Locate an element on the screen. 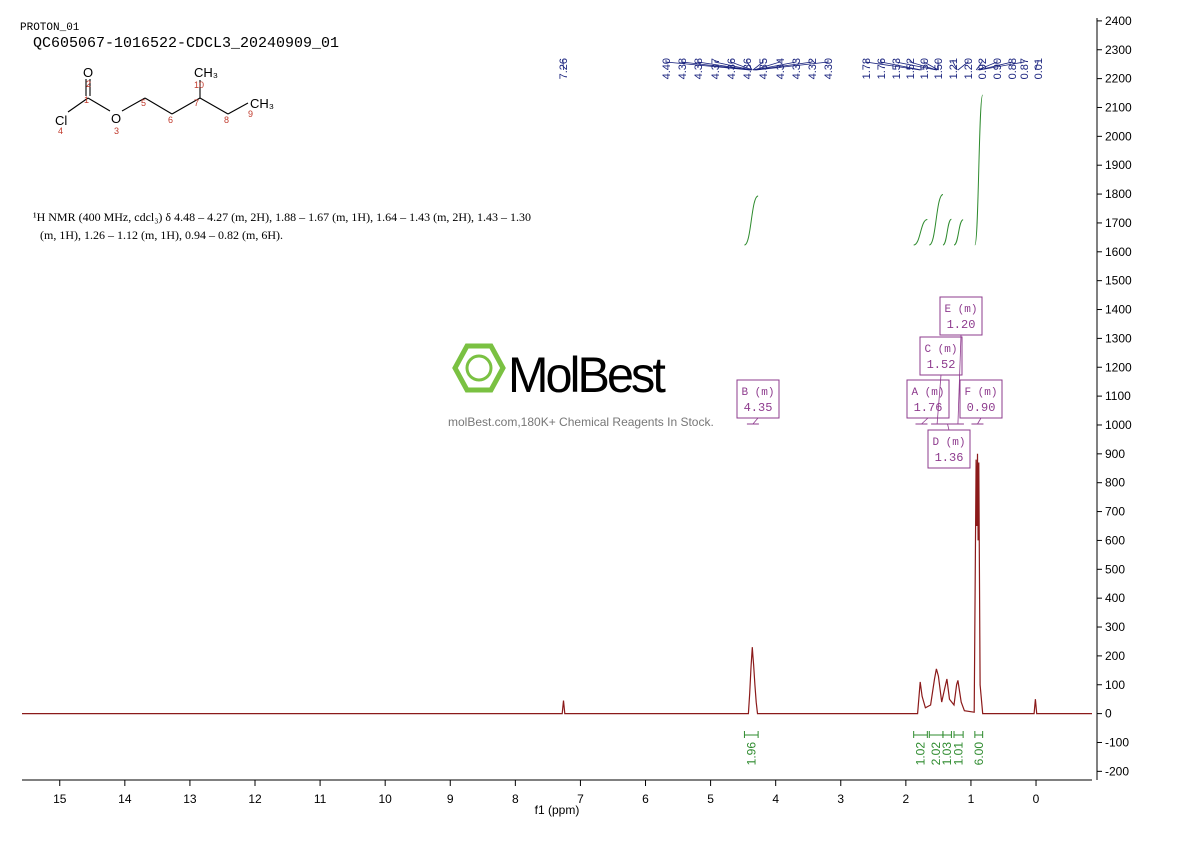  peak-label: 7.26 is located at coordinates (564, 68).